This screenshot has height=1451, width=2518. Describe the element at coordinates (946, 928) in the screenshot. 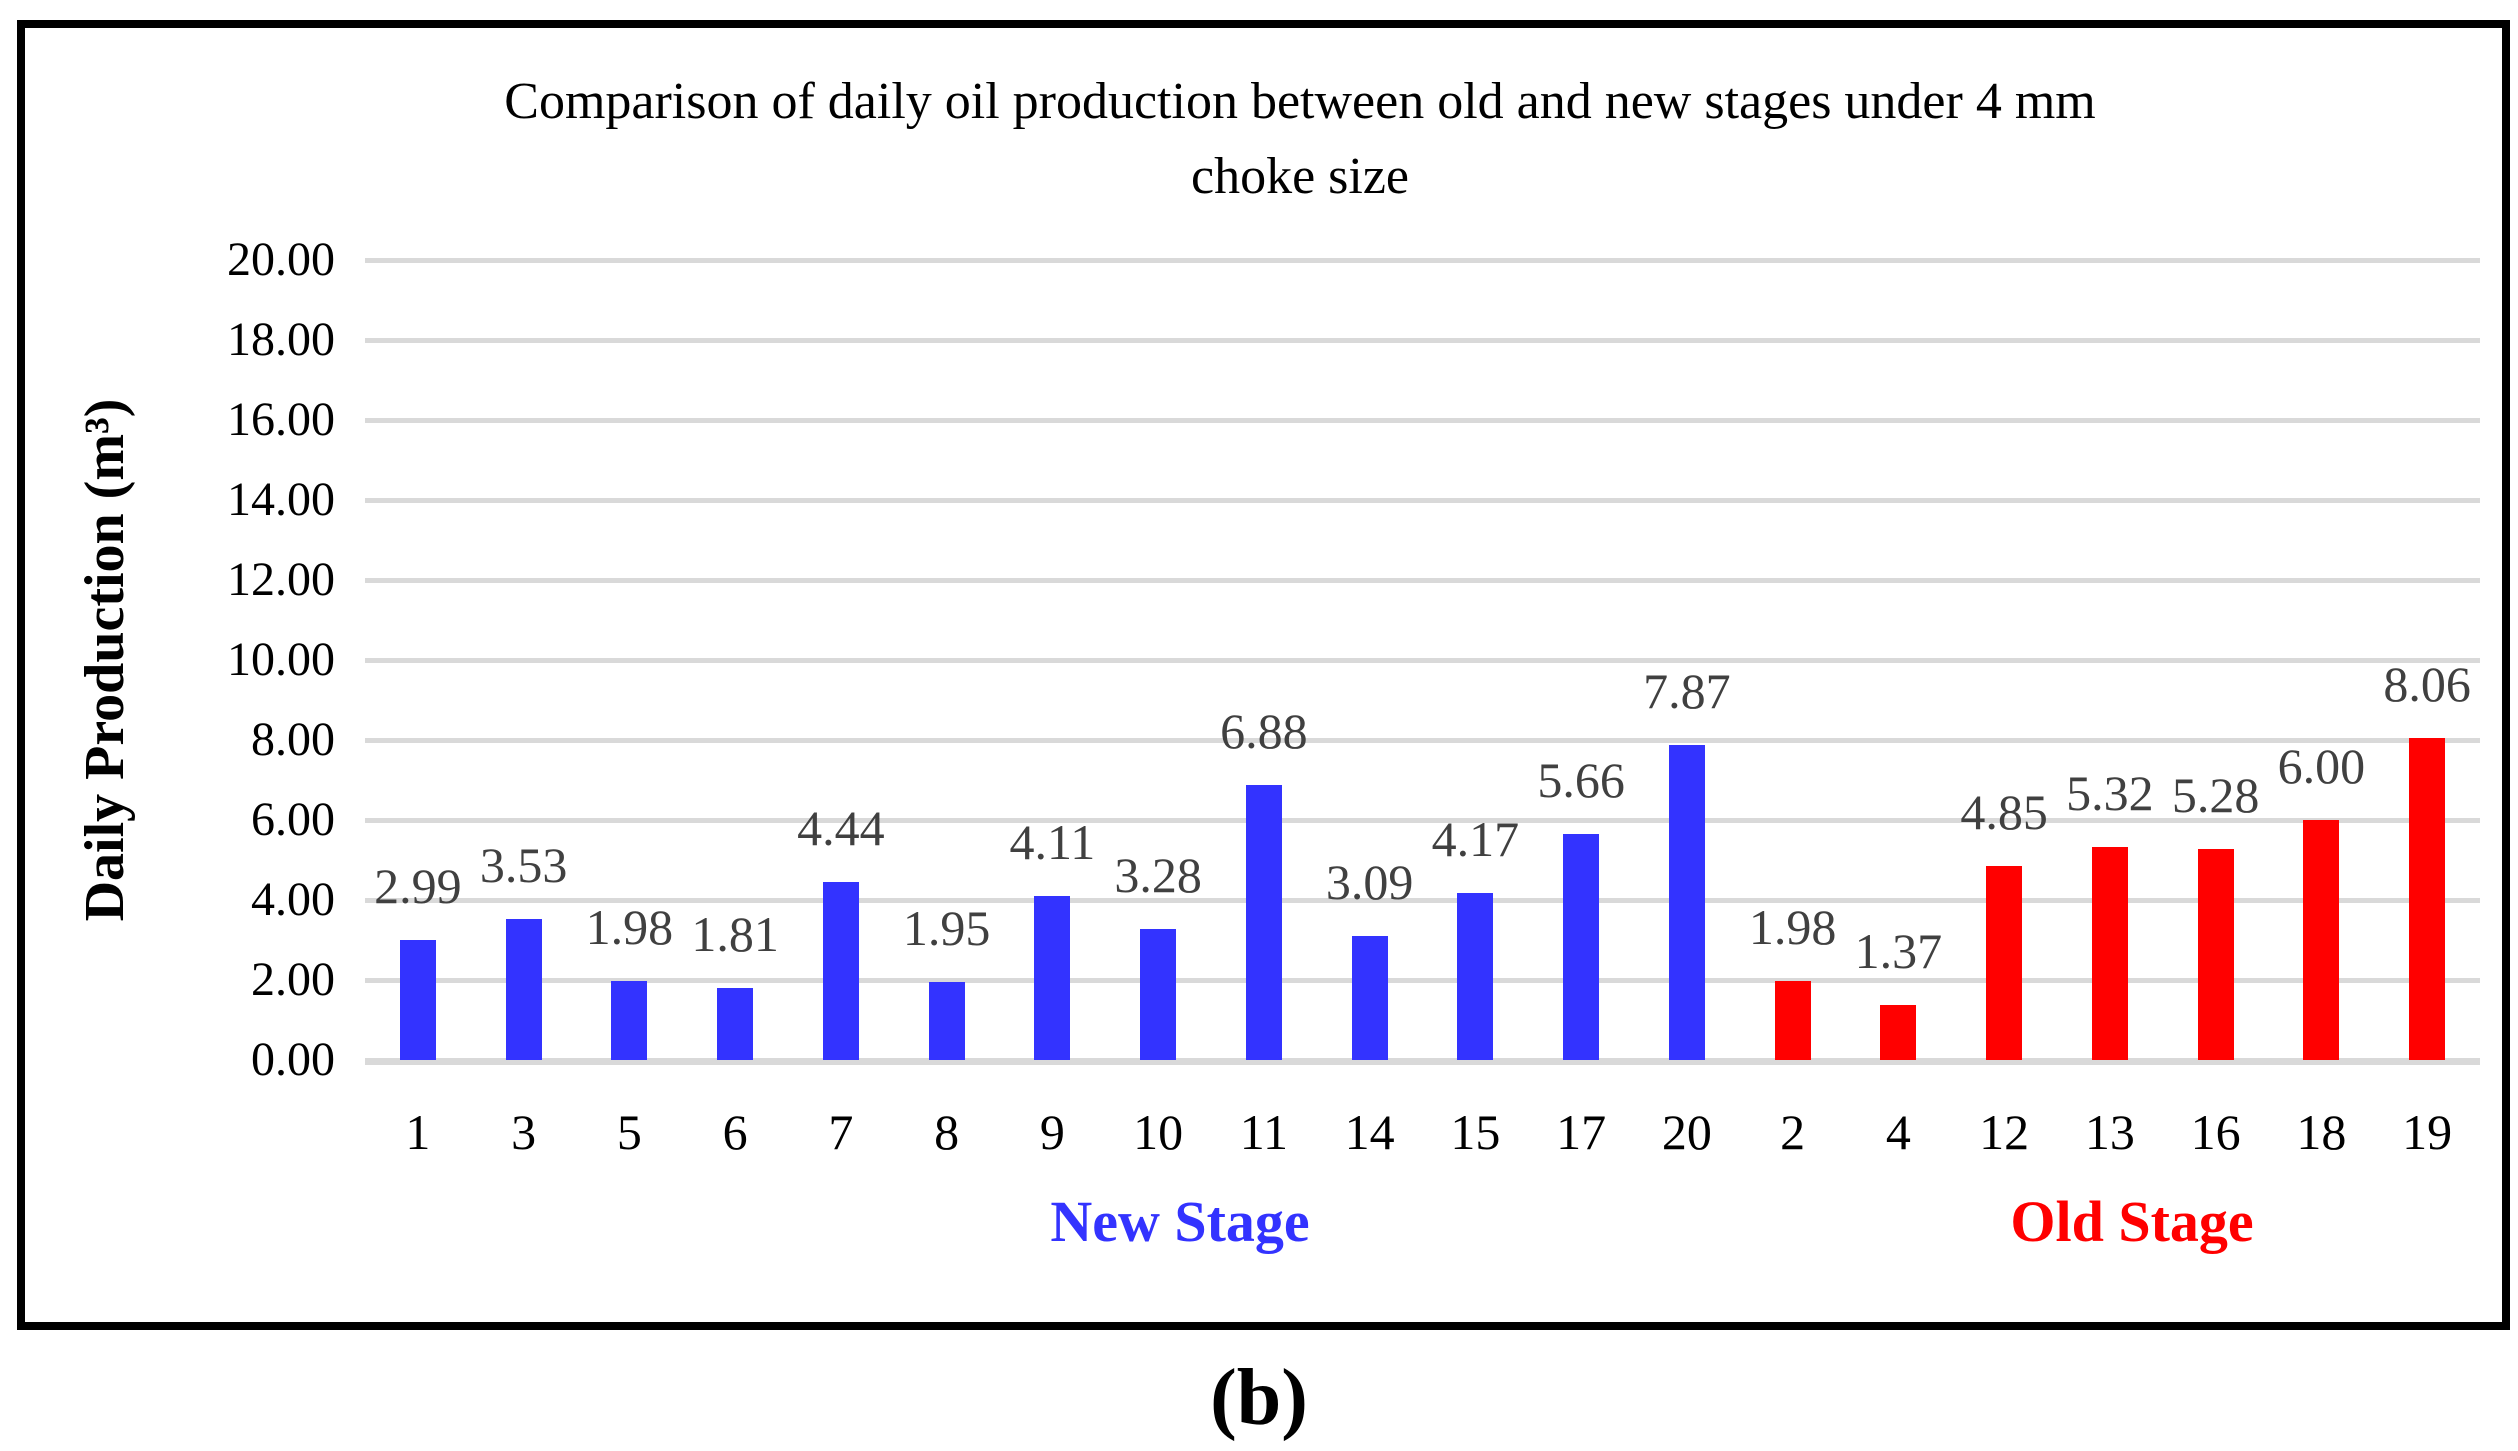

I see `bar-value-label: 1.95` at that location.